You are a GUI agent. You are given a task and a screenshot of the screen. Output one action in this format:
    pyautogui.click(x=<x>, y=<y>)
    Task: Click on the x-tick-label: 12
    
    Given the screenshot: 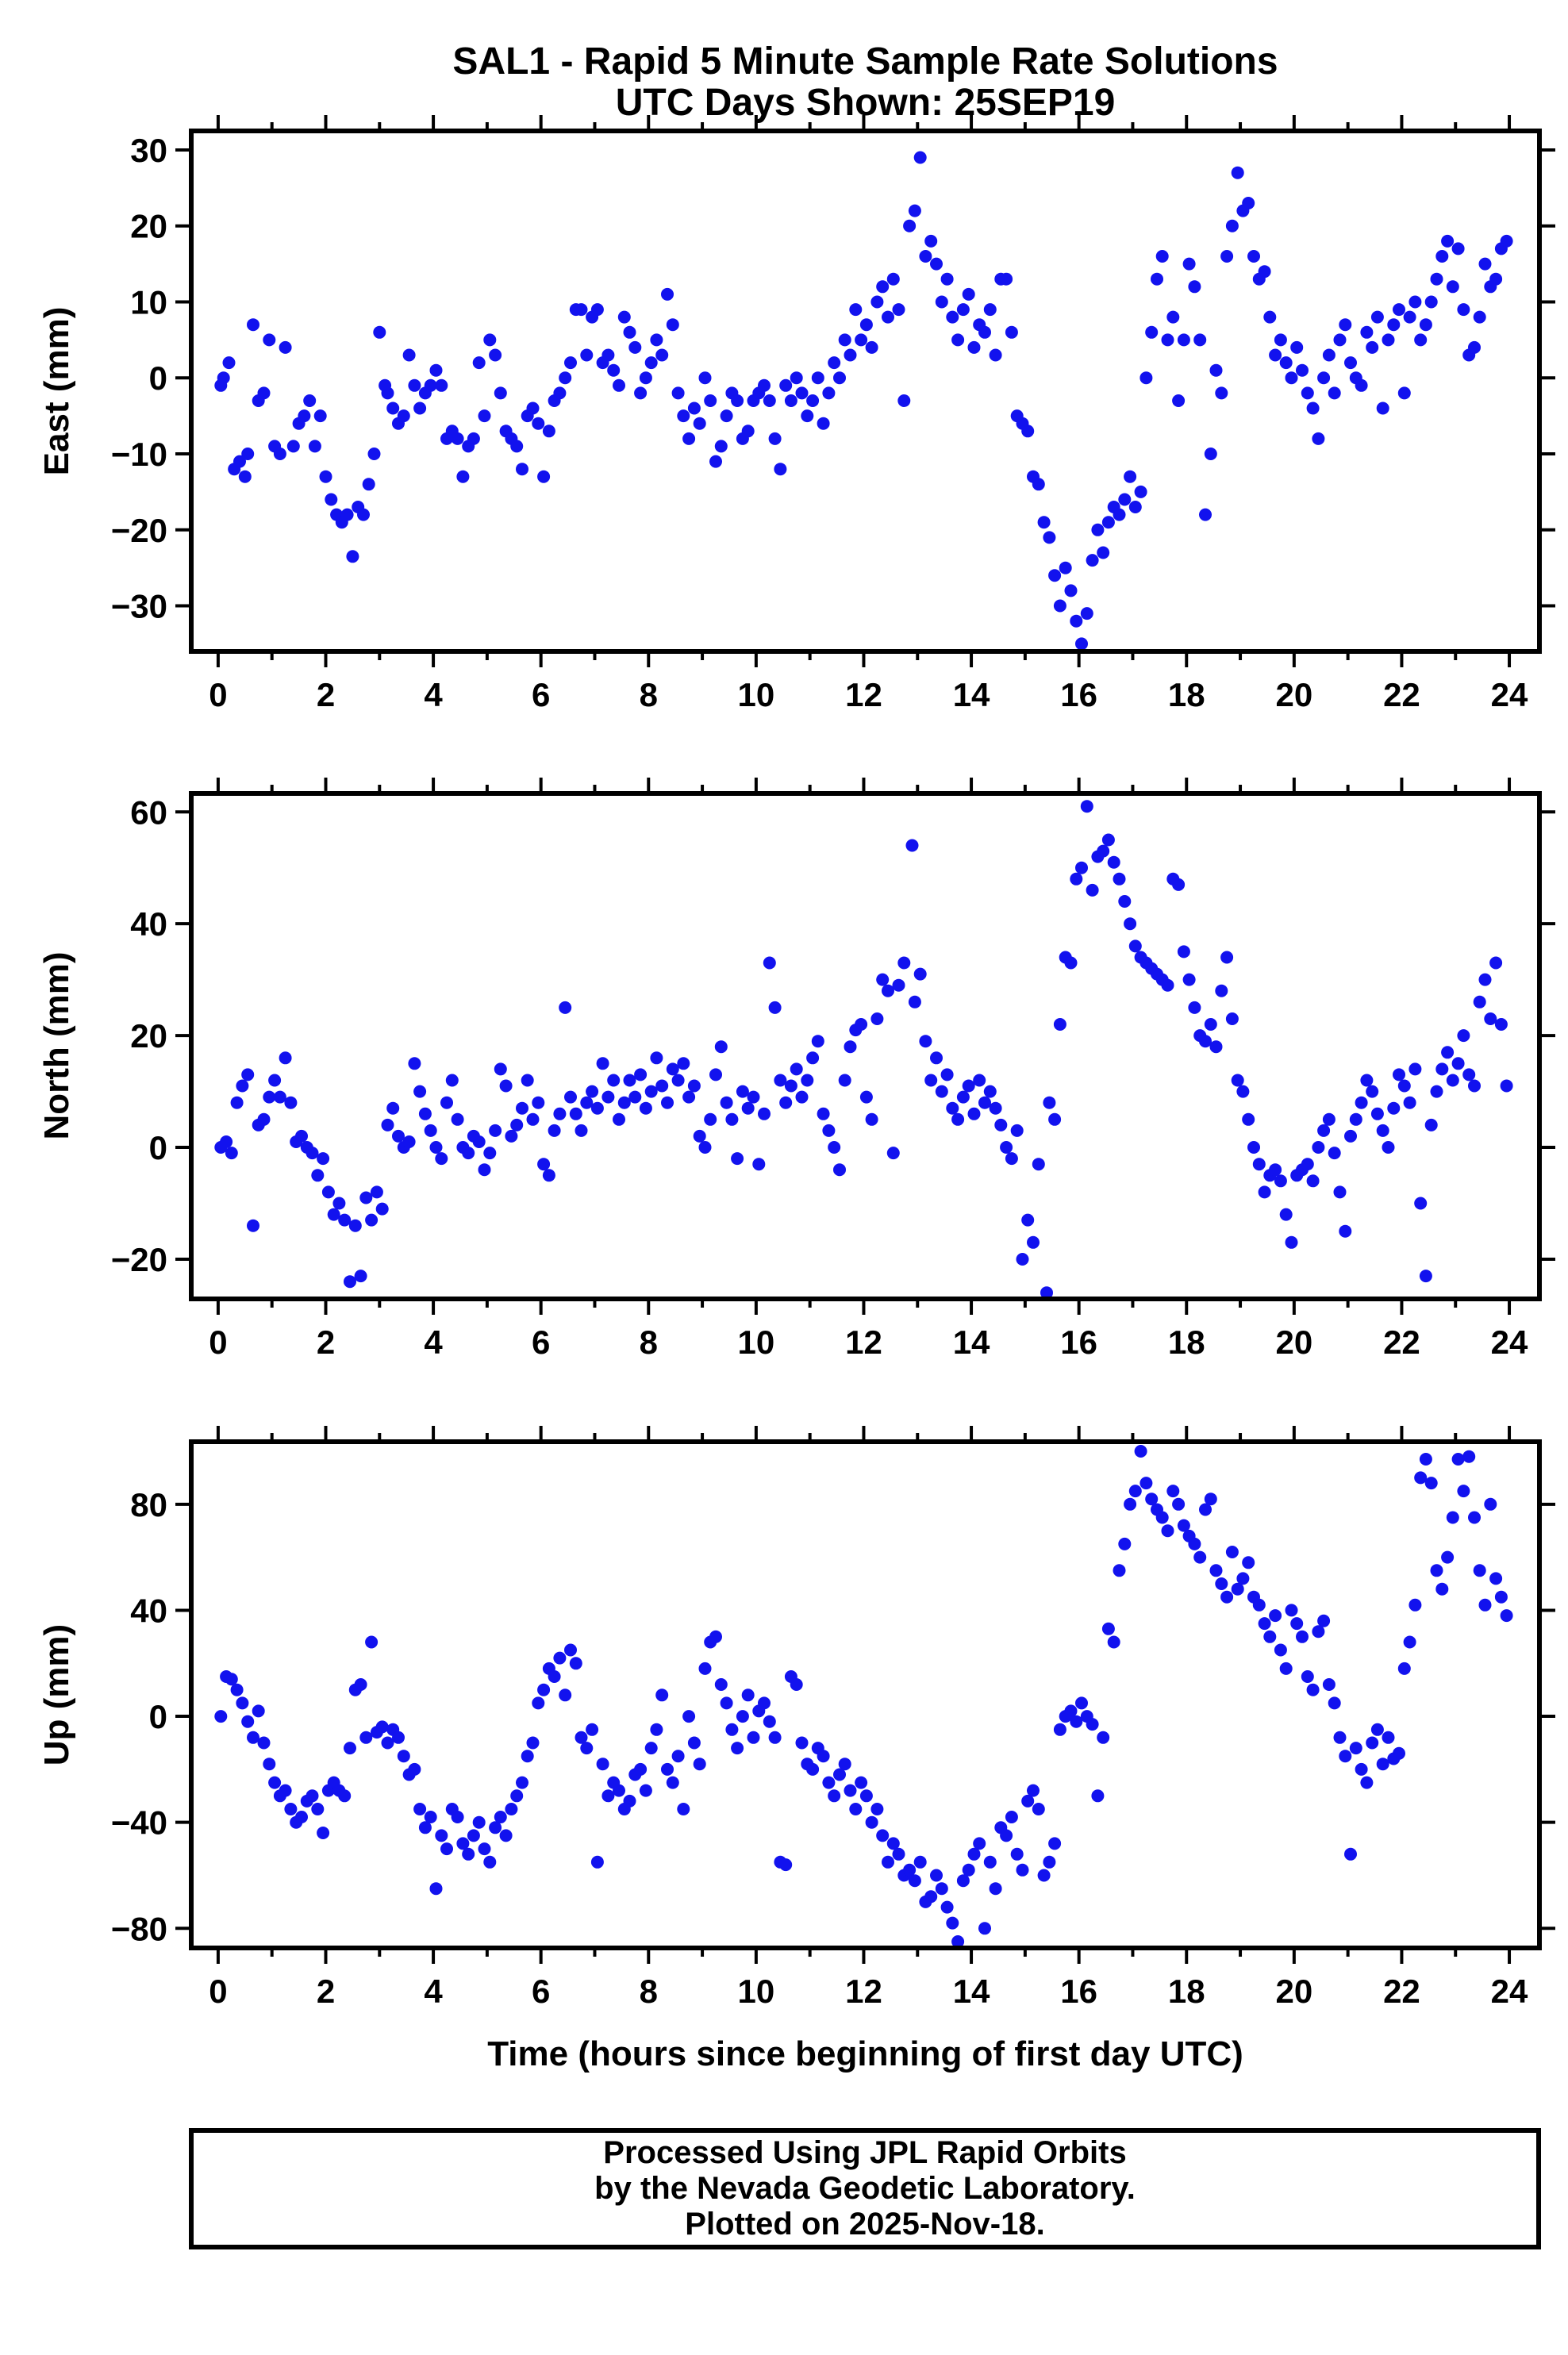 What is the action you would take?
    pyautogui.click(x=863, y=694)
    